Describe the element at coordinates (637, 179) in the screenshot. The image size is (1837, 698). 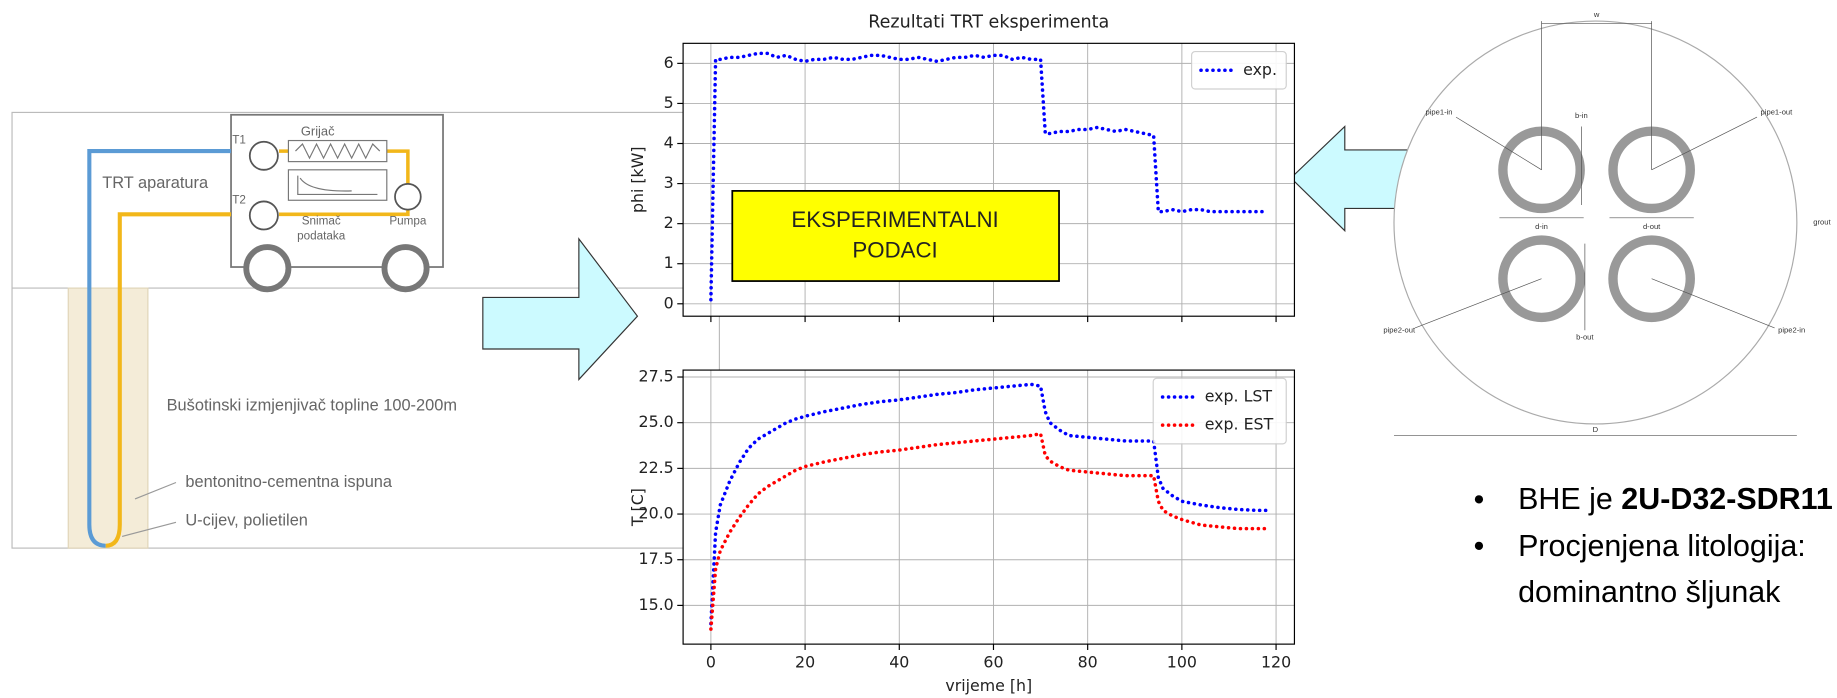
I see `y-axis-label: phi [kW]` at that location.